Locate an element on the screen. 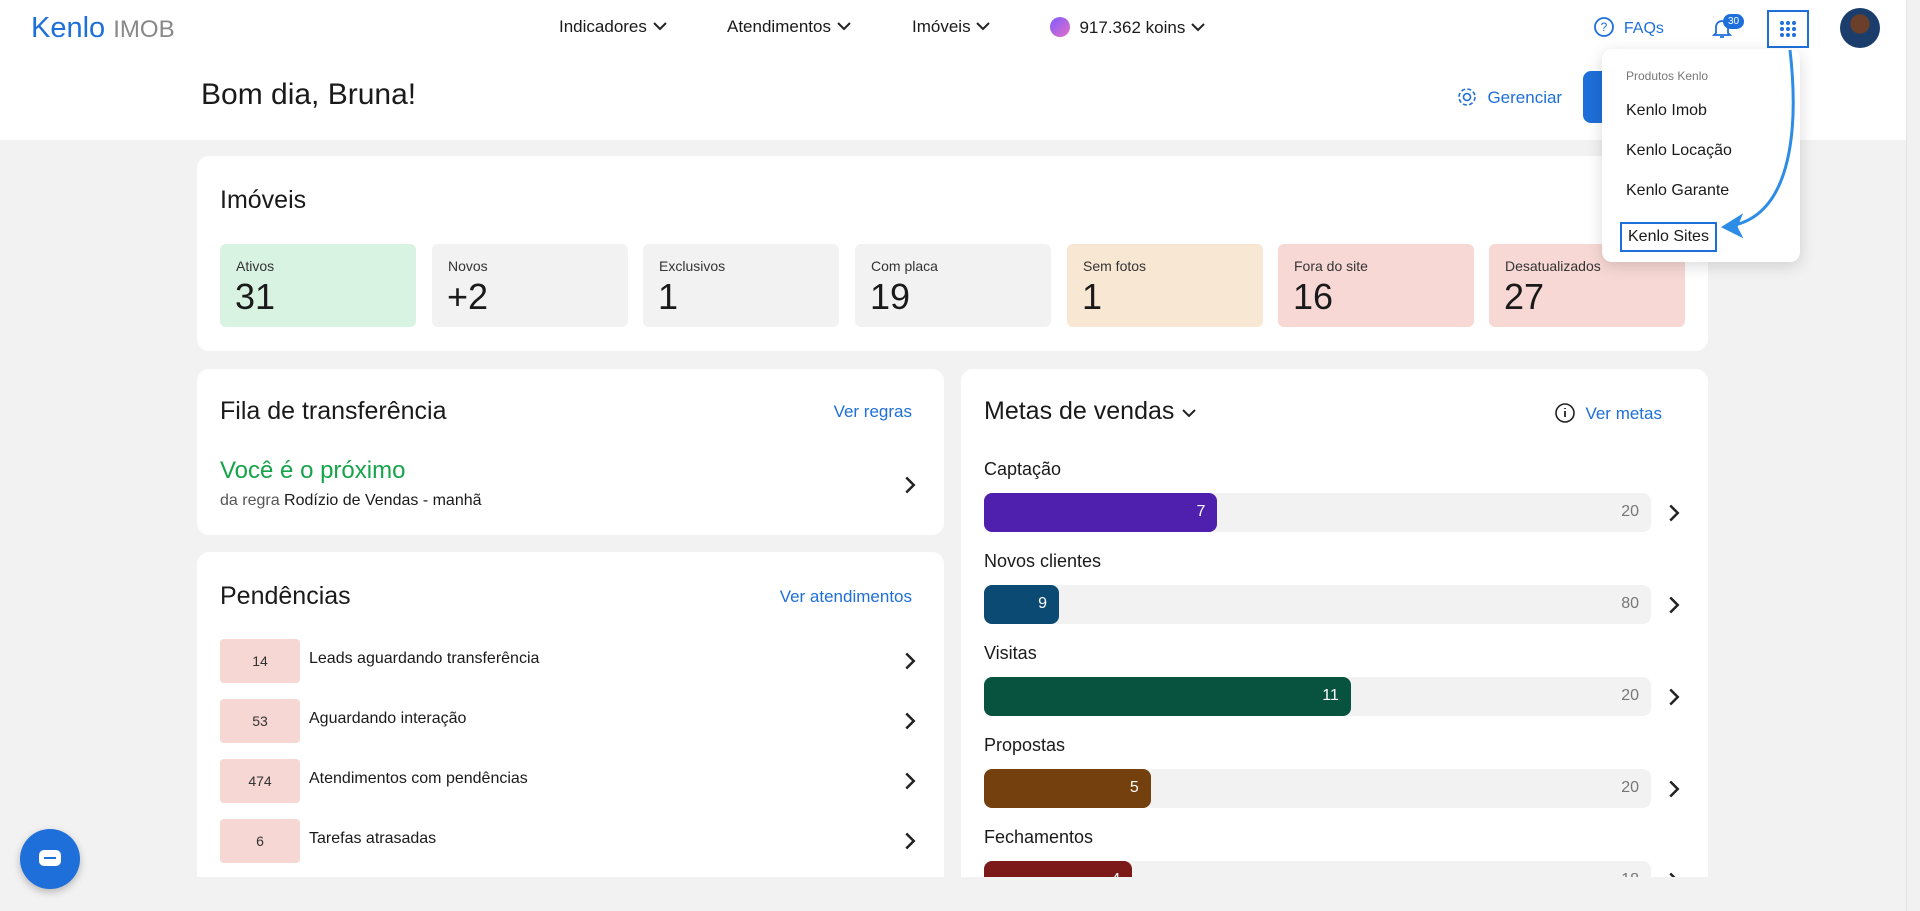  logo-brand: Kenlo is located at coordinates (68, 28).